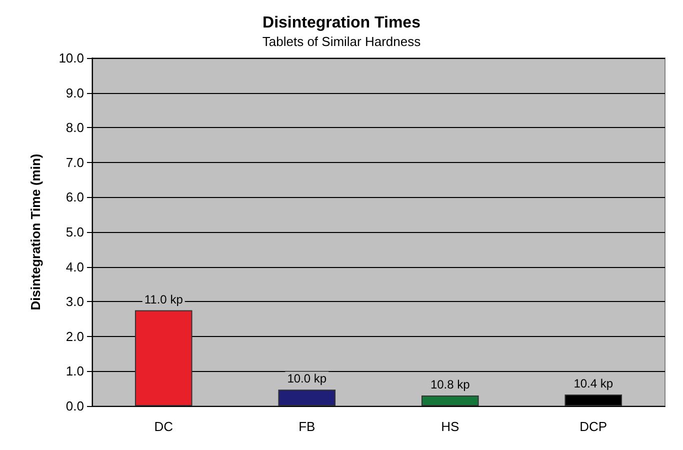 The height and width of the screenshot is (450, 683). Describe the element at coordinates (307, 426) in the screenshot. I see `x-tick-label: FB` at that location.